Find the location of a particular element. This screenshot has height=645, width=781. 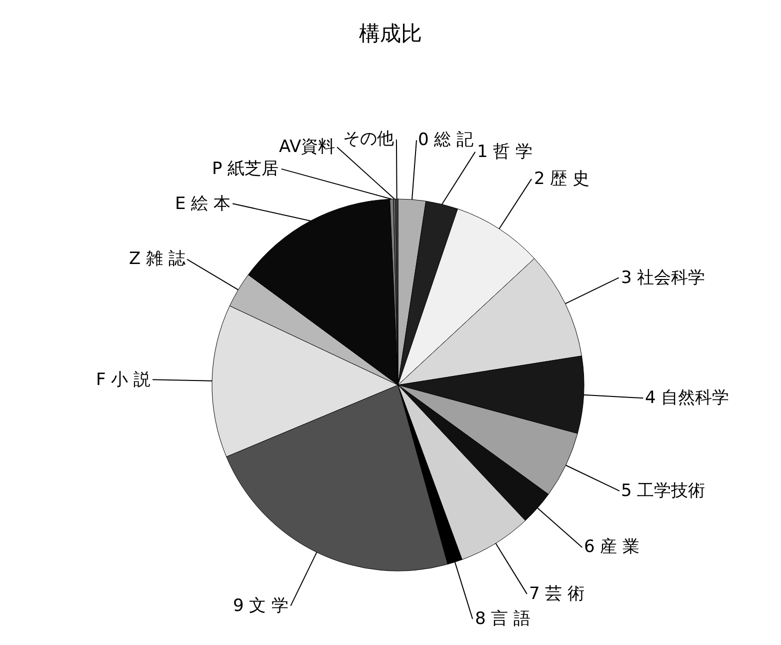

slice-label: 4 自然科学 is located at coordinates (687, 398).